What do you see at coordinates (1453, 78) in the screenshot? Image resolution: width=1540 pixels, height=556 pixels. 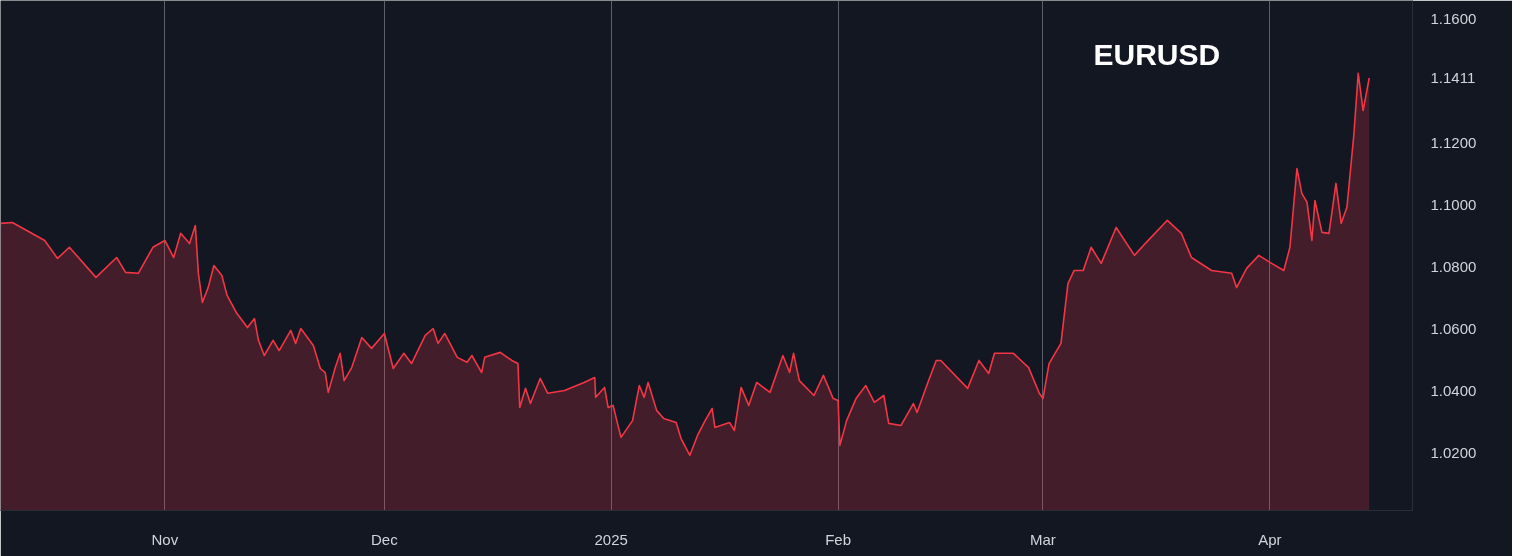 I see `y-tick-label: 1.1411` at bounding box center [1453, 78].